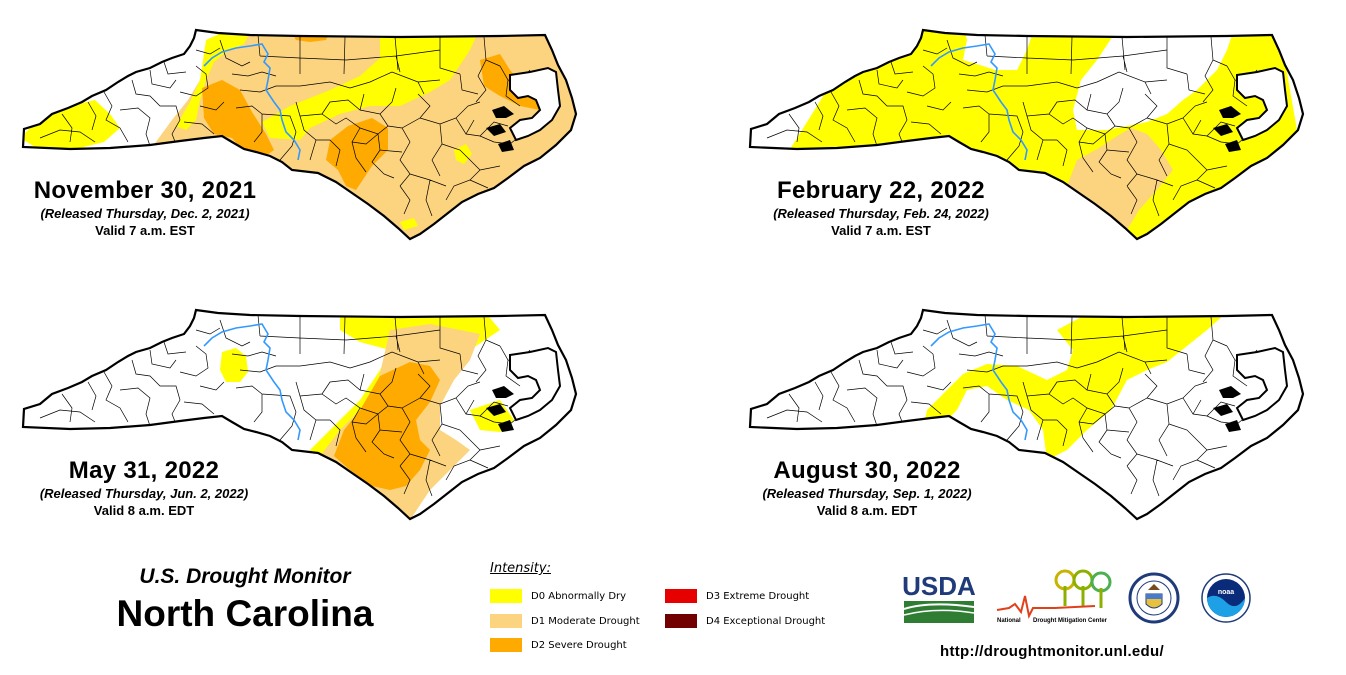  I want to click on legend-label: D2 Severe Drought, so click(579, 645).